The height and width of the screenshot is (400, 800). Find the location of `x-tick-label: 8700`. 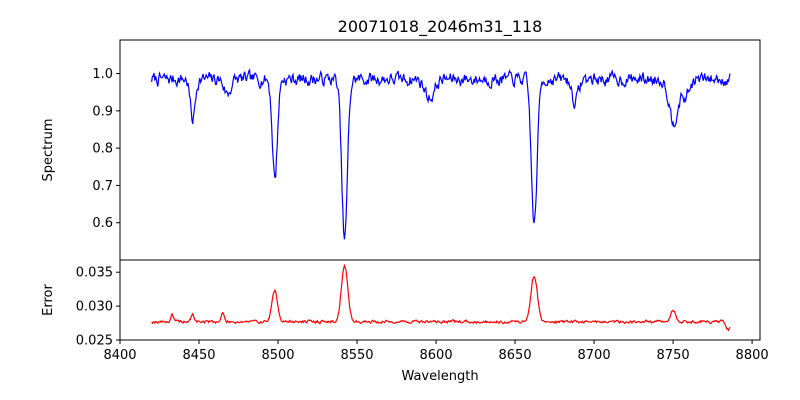

x-tick-label: 8700 is located at coordinates (594, 355).